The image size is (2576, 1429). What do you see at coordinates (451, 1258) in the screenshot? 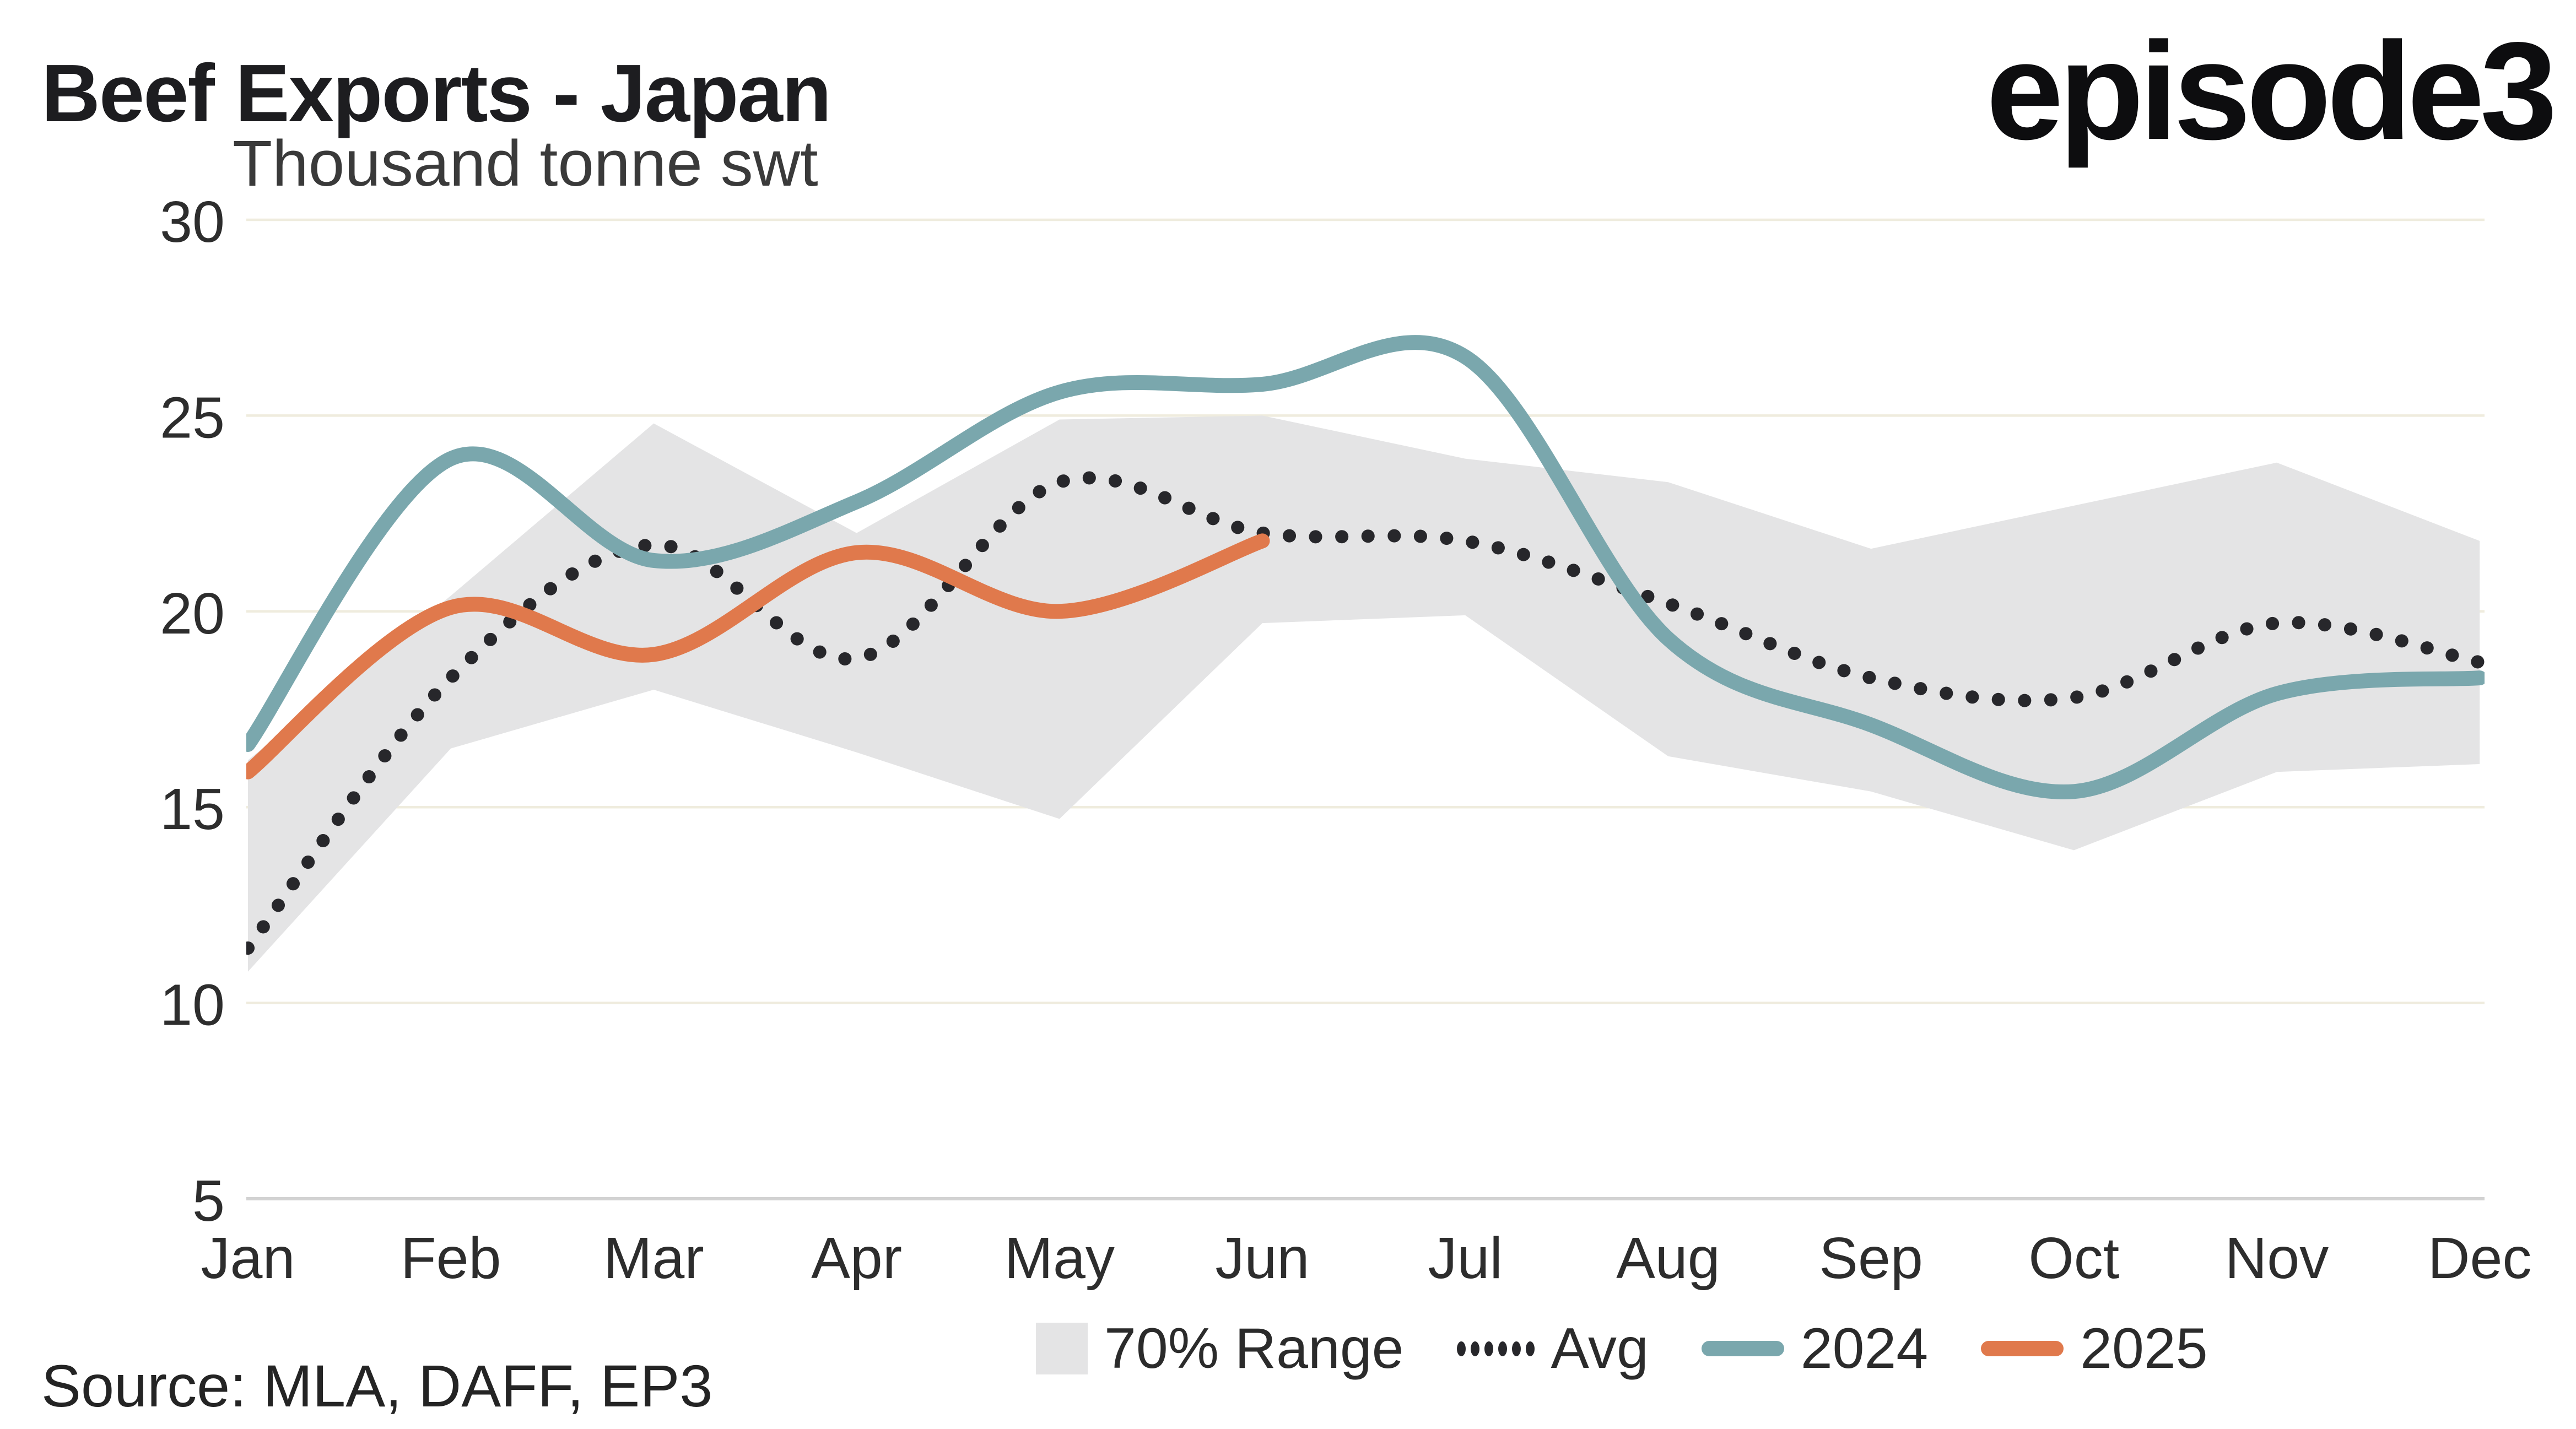
I see `x-tick-label: Feb` at bounding box center [451, 1258].